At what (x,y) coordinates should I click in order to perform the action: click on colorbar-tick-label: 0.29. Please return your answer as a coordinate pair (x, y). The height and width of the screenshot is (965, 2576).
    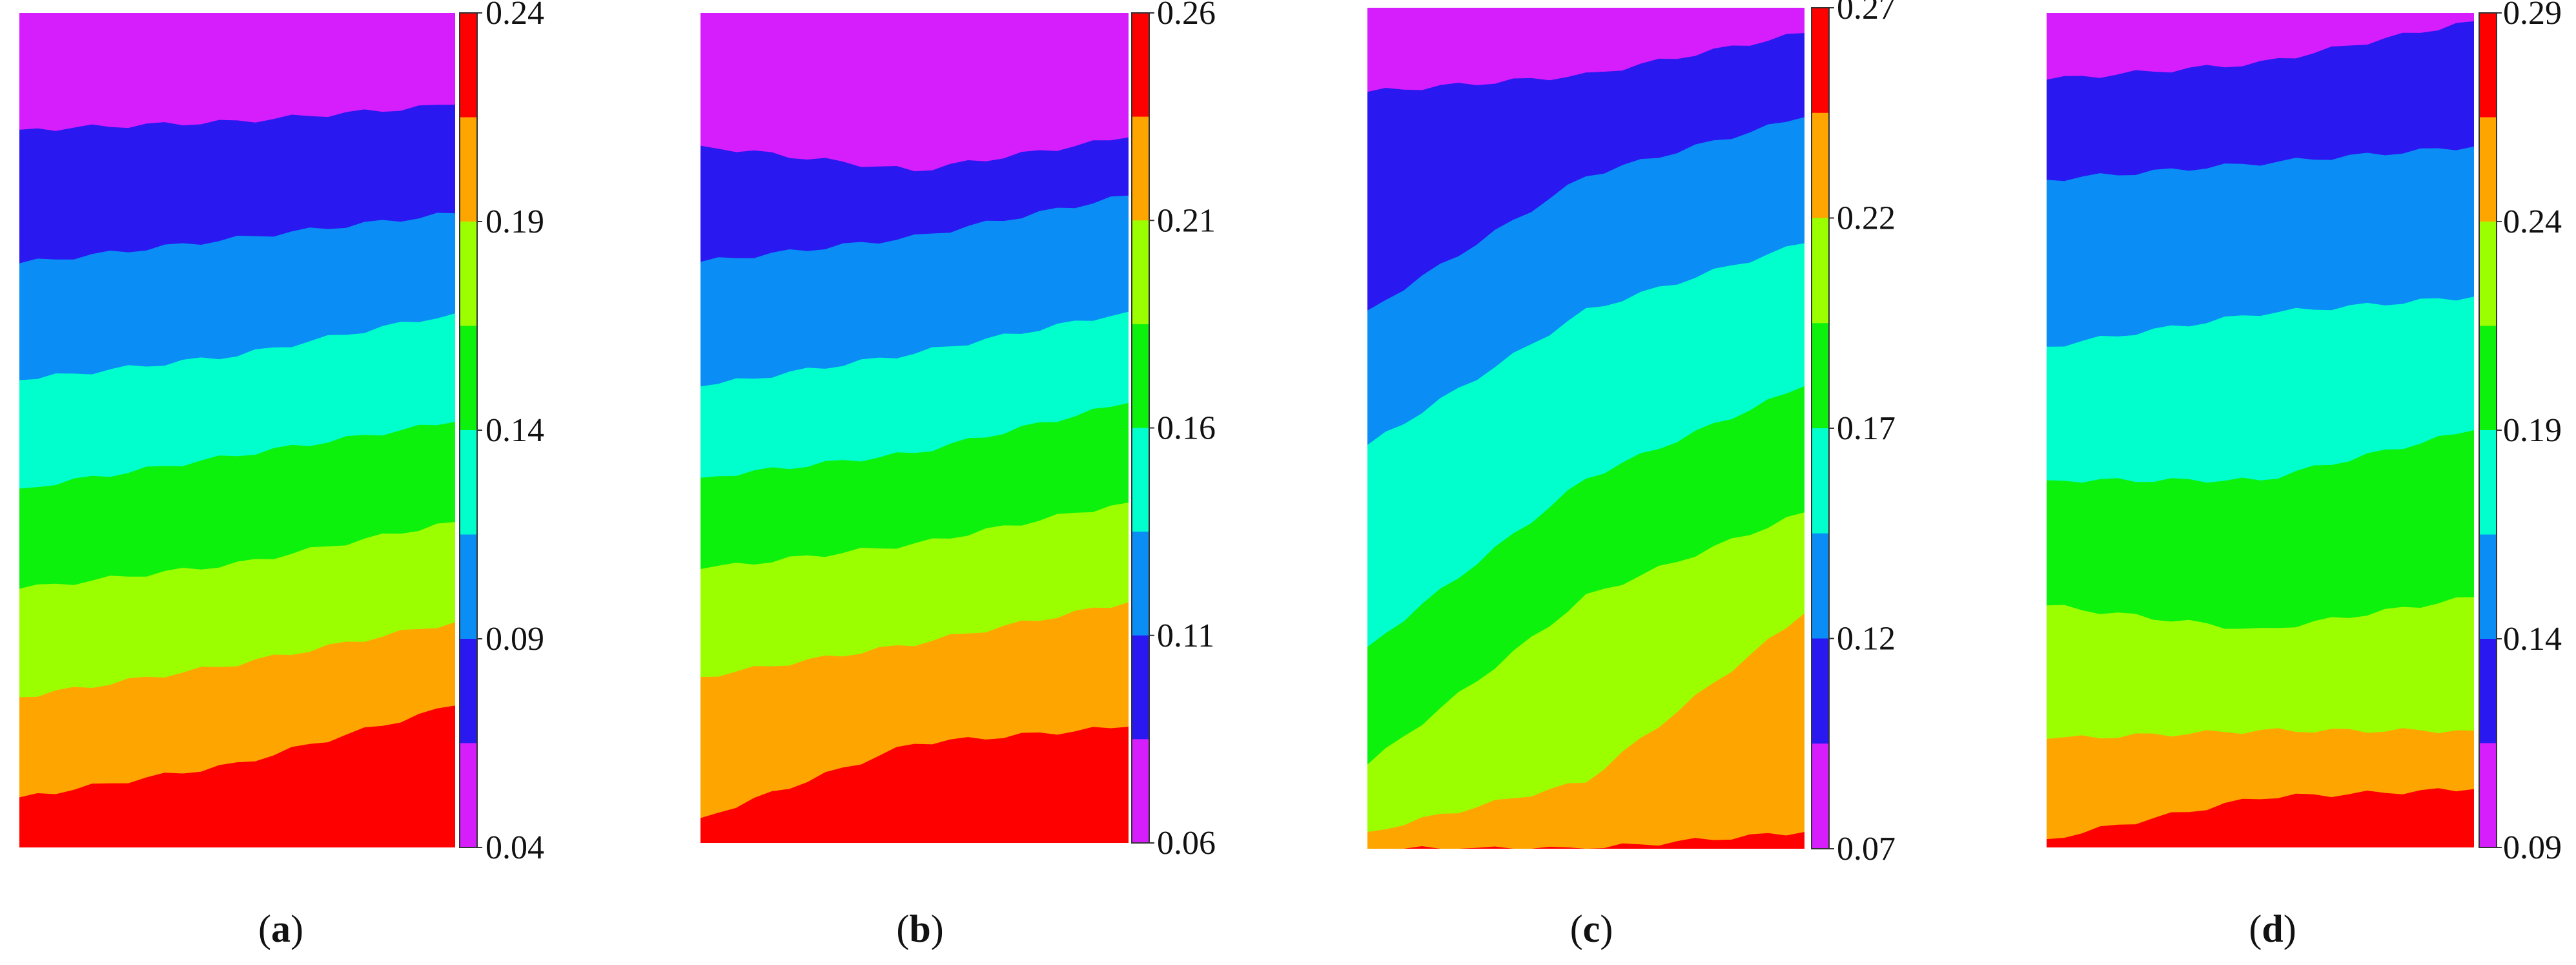
    Looking at the image, I should click on (2533, 16).